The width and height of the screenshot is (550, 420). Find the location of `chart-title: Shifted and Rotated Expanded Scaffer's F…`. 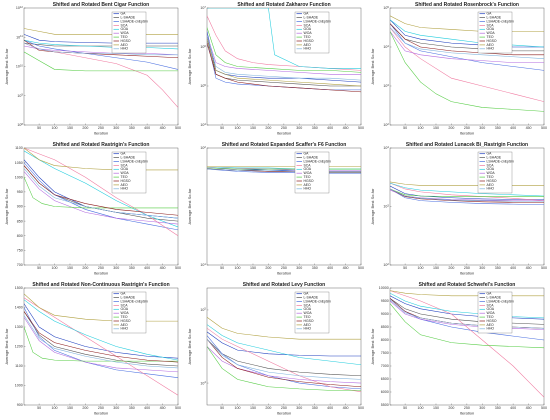

chart-title: Shifted and Rotated Expanded Scaffer's F… is located at coordinates (284, 145).